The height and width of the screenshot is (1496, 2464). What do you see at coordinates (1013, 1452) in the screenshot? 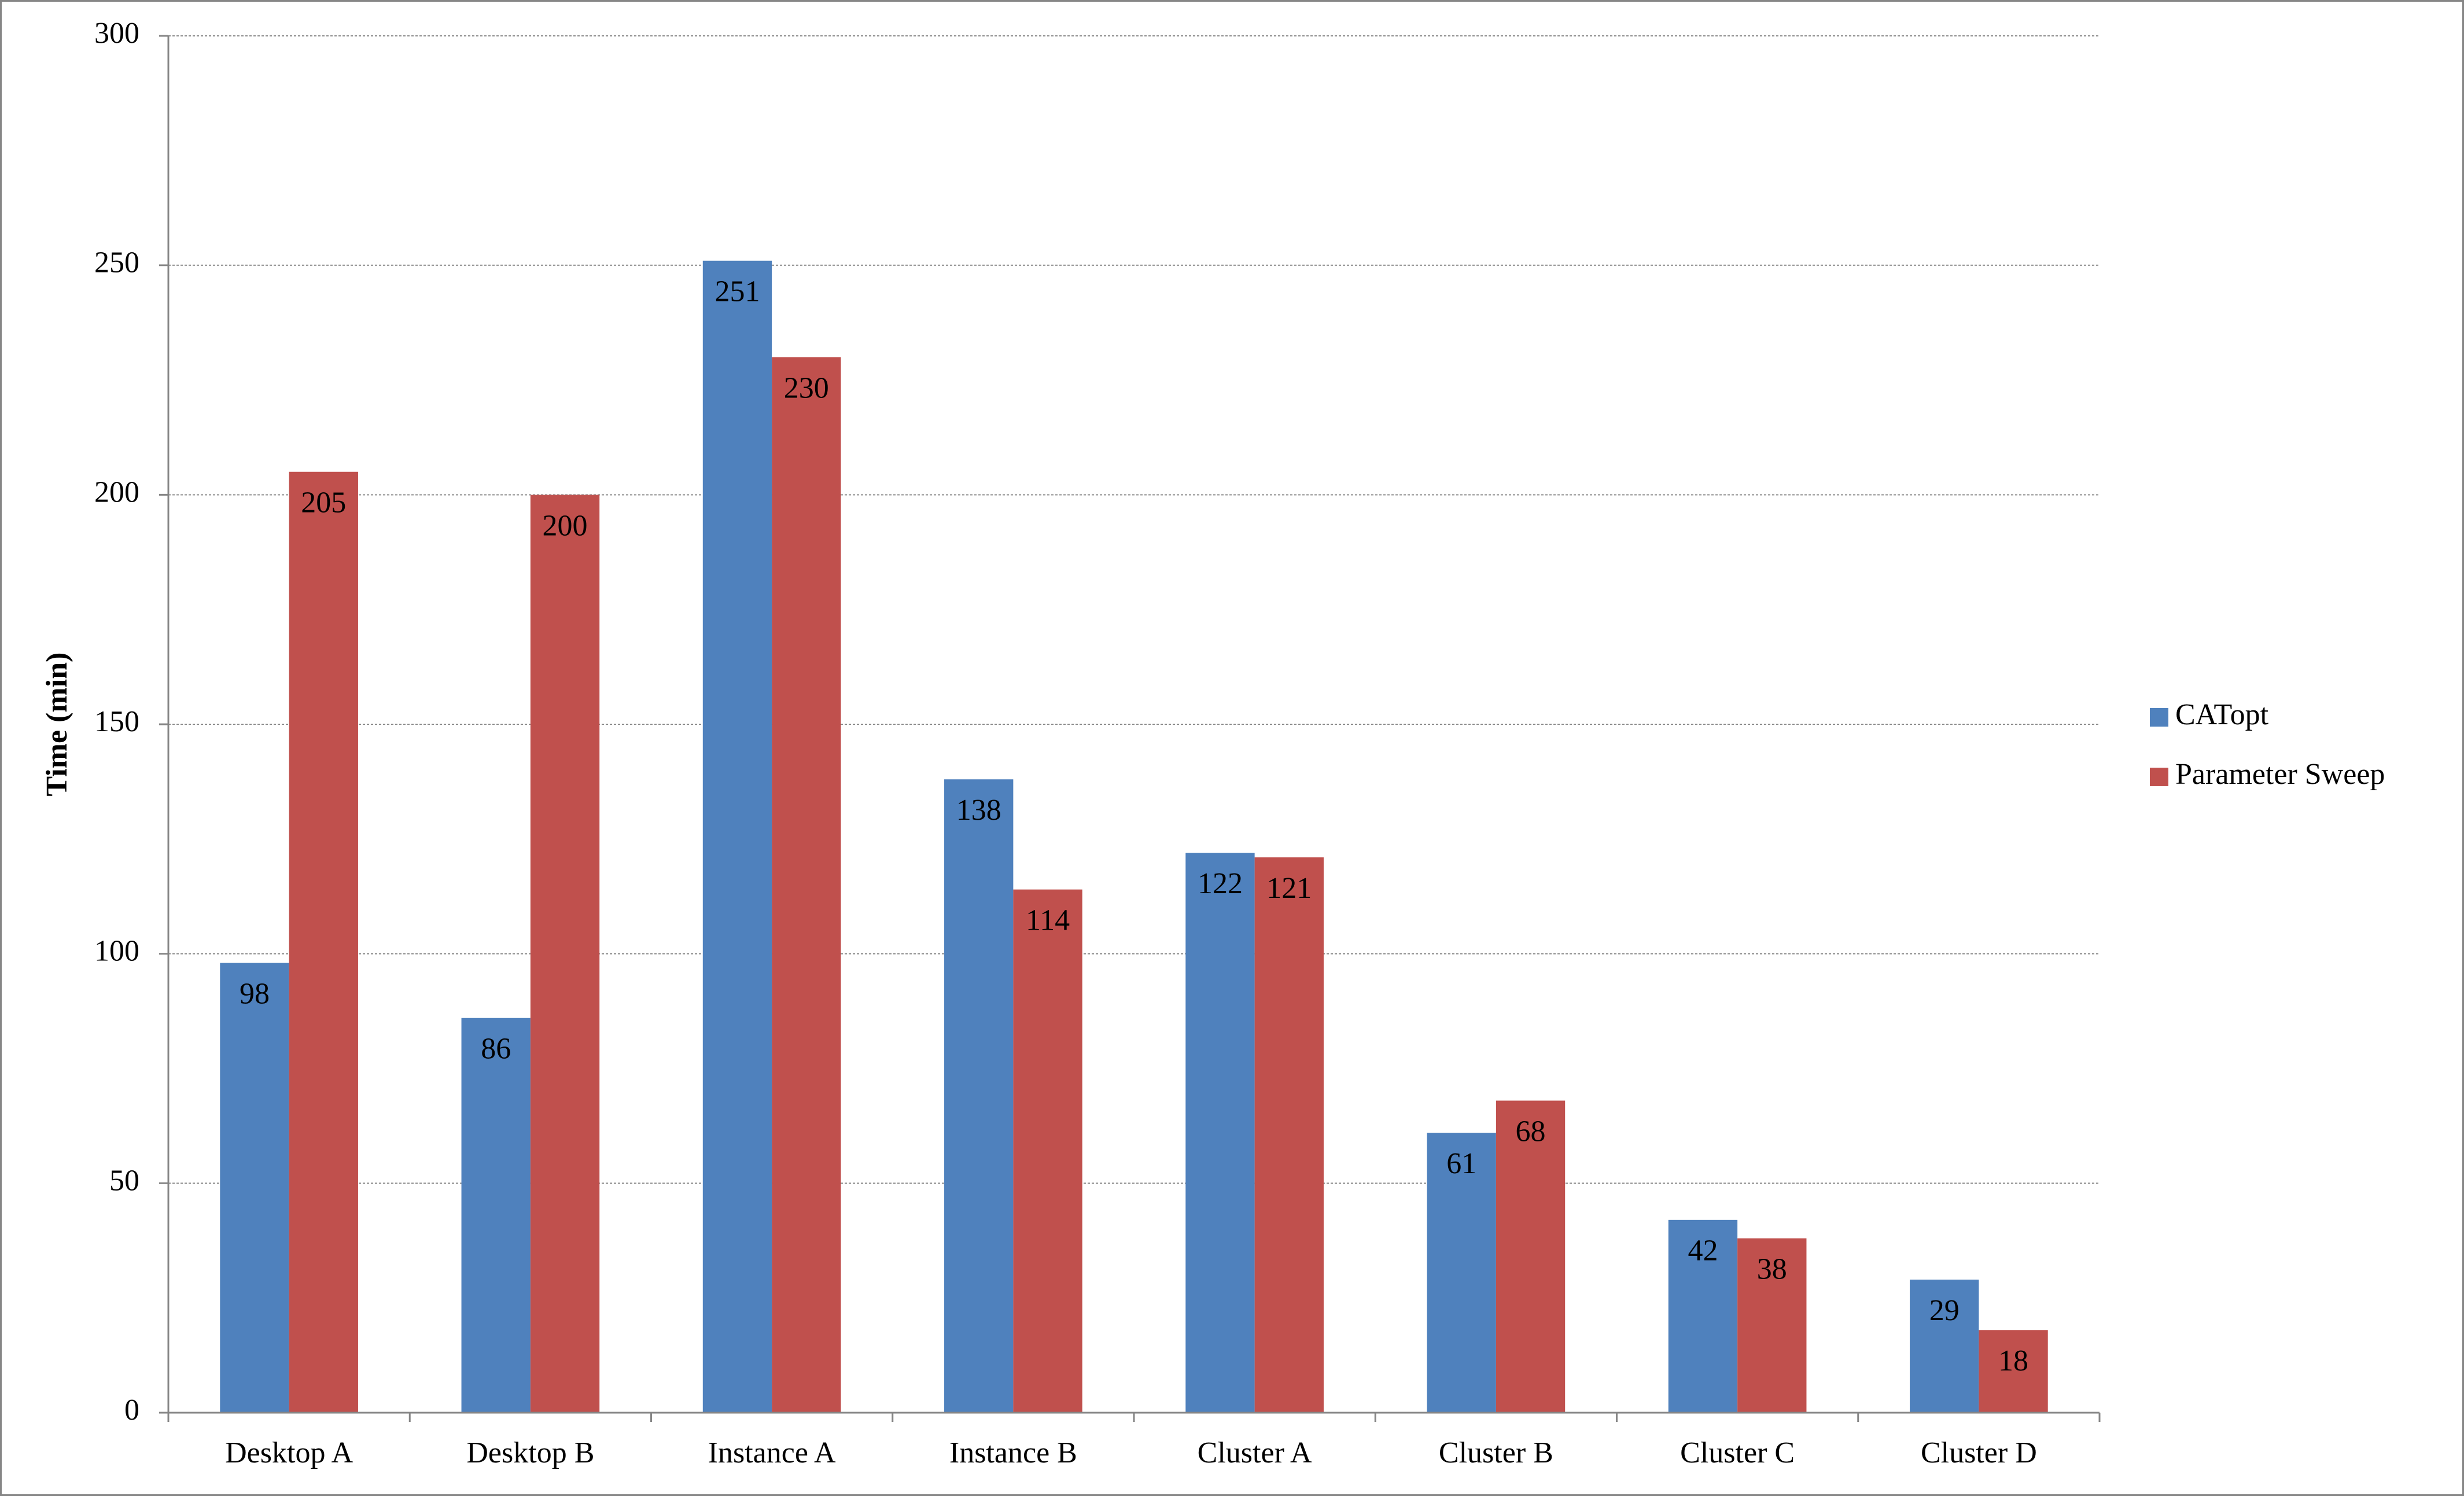
I see `x-tick-label: Instance B` at bounding box center [1013, 1452].